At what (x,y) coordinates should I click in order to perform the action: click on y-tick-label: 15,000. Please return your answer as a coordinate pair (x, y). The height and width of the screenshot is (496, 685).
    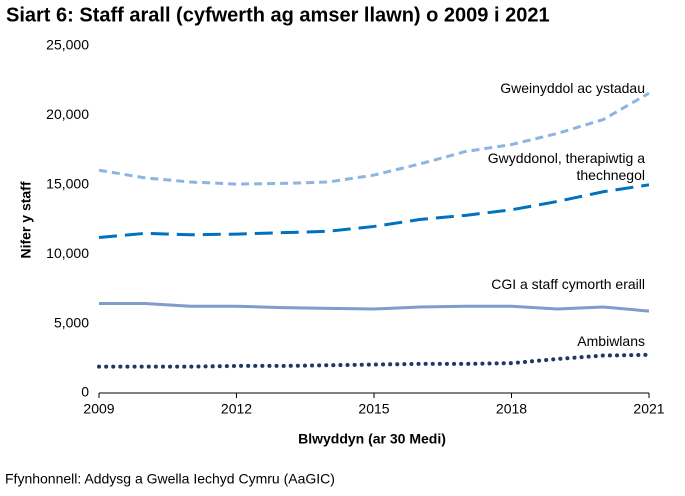
    Looking at the image, I should click on (67, 184).